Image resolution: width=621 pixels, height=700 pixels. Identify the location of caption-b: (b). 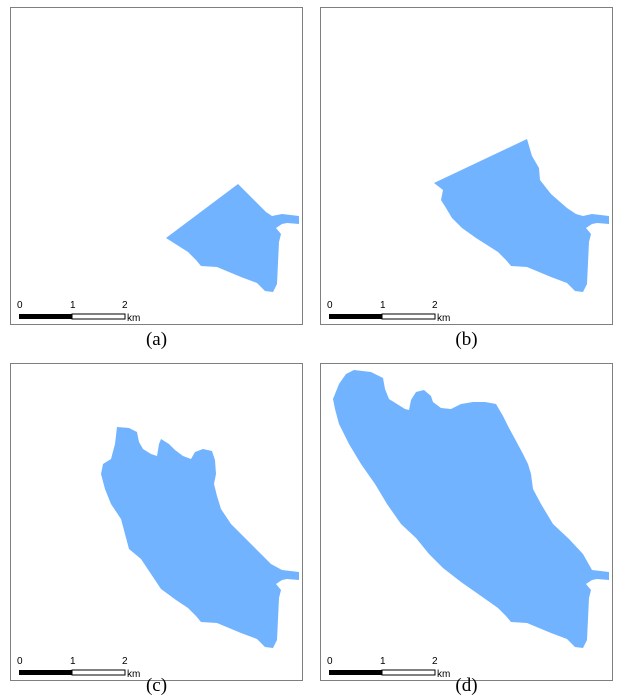
(466, 339).